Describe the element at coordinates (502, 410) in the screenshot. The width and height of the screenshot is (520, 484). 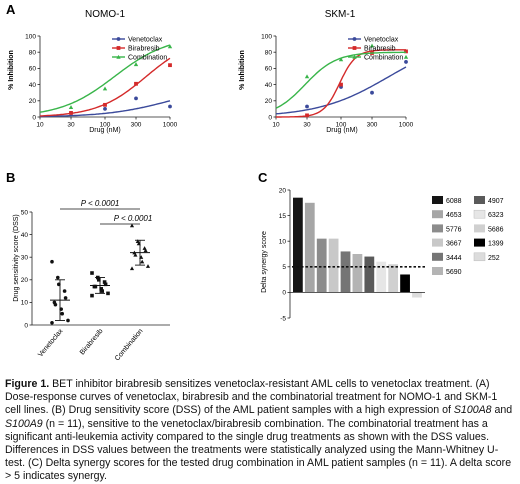
I see `caption-text-2: and` at that location.